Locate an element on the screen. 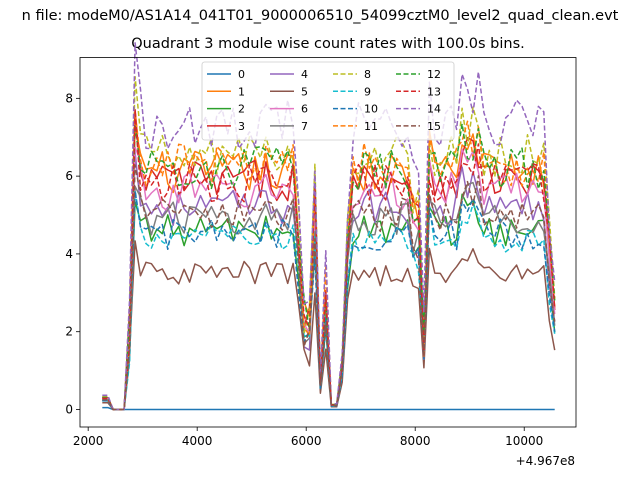 The width and height of the screenshot is (640, 480). legend-label-8: 8 is located at coordinates (367, 74).